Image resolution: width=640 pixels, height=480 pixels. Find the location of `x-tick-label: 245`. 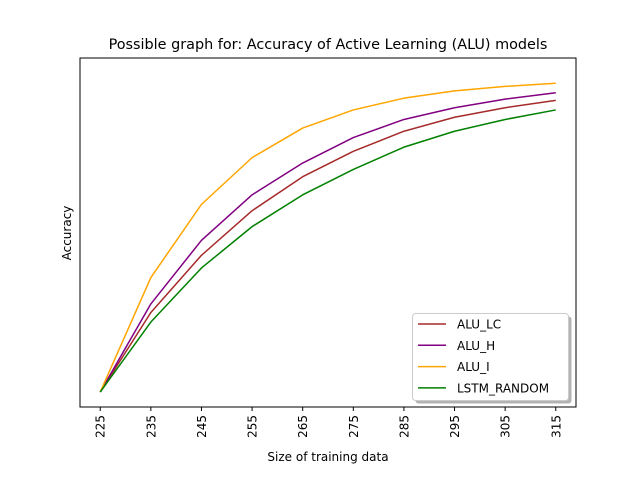

x-tick-label: 245 is located at coordinates (202, 426).